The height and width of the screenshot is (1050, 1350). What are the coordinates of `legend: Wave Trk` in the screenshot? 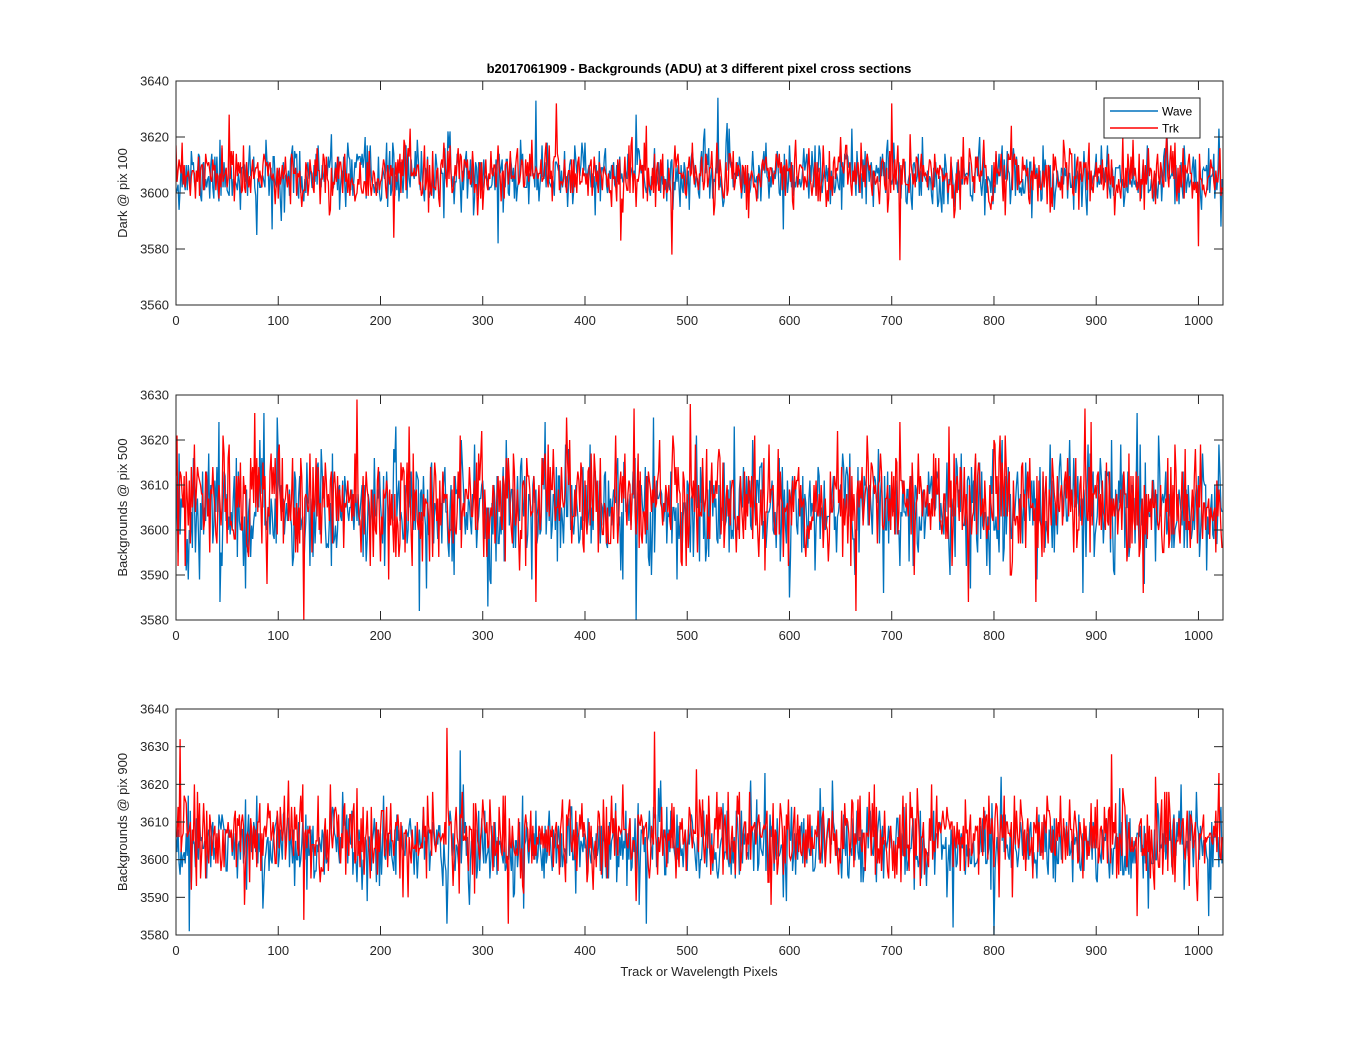 It's located at (1152, 118).